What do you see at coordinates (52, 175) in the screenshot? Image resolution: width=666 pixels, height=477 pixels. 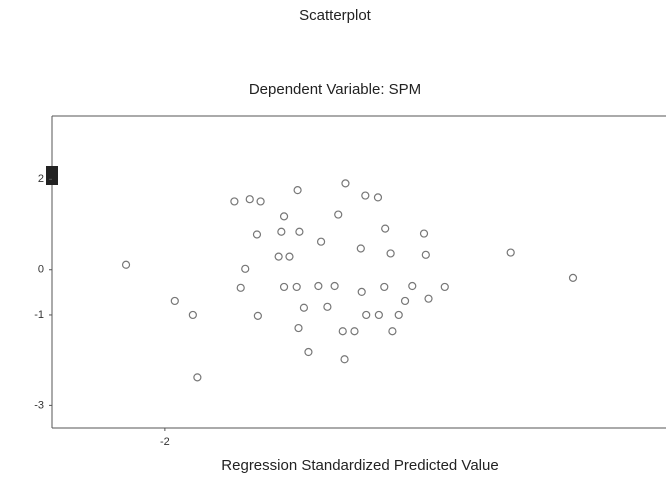 I see `scan-mark` at bounding box center [52, 175].